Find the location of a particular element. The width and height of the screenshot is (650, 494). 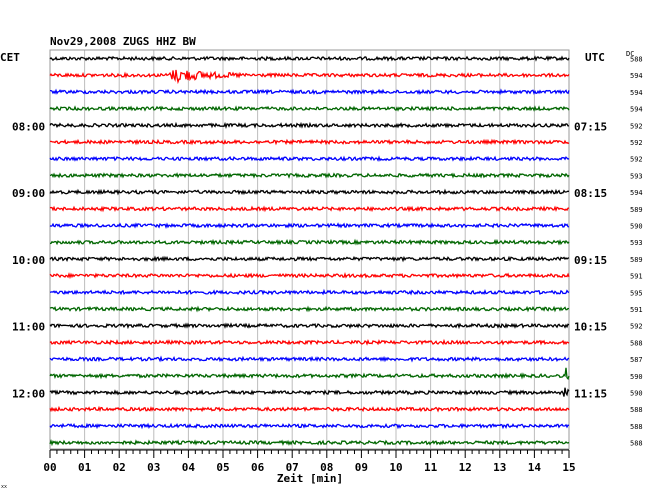

x-axis: 00 01 02 03 04 05 06 07 08 09 10 11 12 13 14 15 is located at coordinates (309, 461).